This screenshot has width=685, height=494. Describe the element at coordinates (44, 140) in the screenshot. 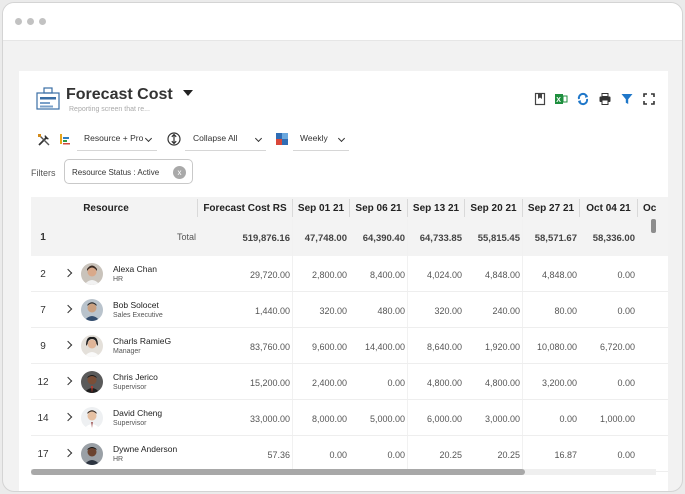

I see `tools-icon` at that location.